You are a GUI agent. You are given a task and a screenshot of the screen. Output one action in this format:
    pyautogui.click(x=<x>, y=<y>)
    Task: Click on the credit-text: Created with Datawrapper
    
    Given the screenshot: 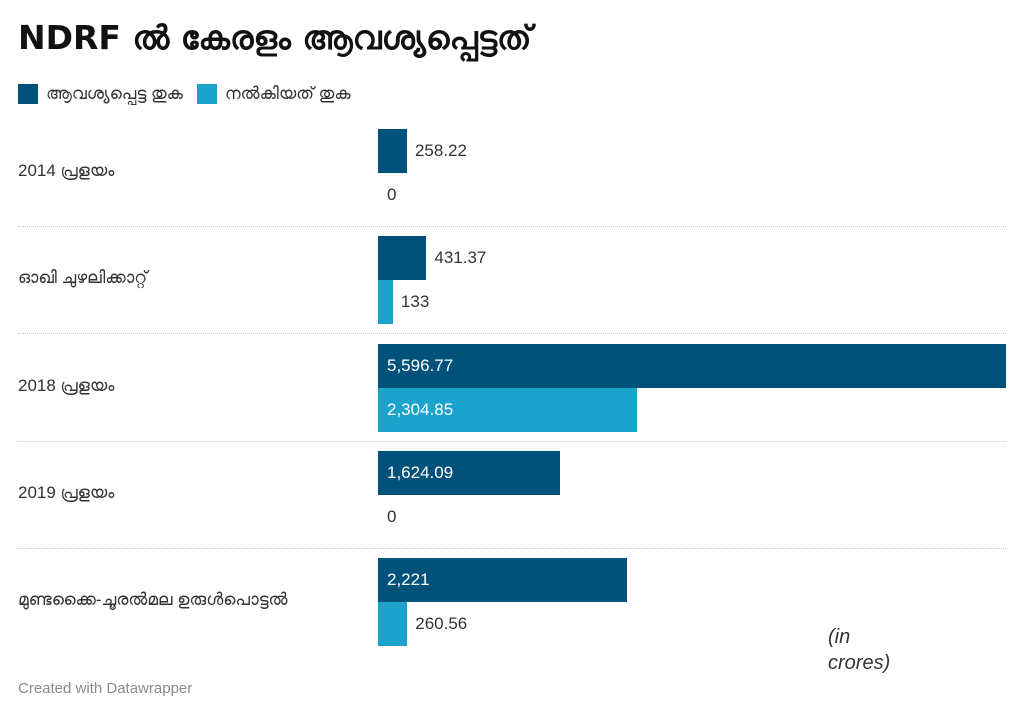 What is the action you would take?
    pyautogui.click(x=105, y=688)
    